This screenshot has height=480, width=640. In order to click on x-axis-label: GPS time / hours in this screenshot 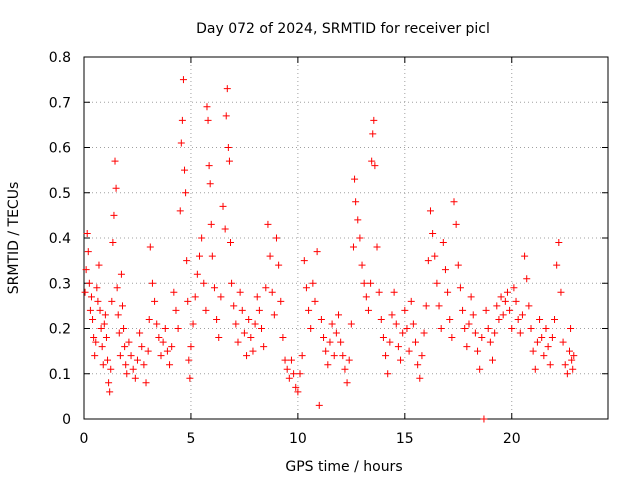, I will do `click(343, 467)`.